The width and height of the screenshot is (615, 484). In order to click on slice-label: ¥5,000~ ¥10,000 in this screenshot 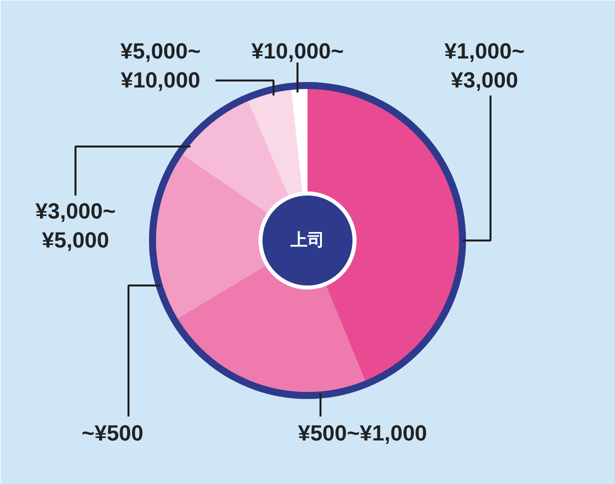, I will do `click(160, 65)`.